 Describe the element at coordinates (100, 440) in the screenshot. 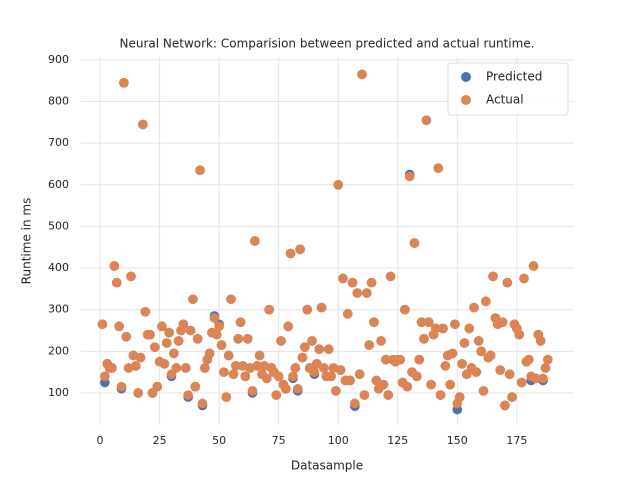

I see `x-tick-label: 0` at that location.